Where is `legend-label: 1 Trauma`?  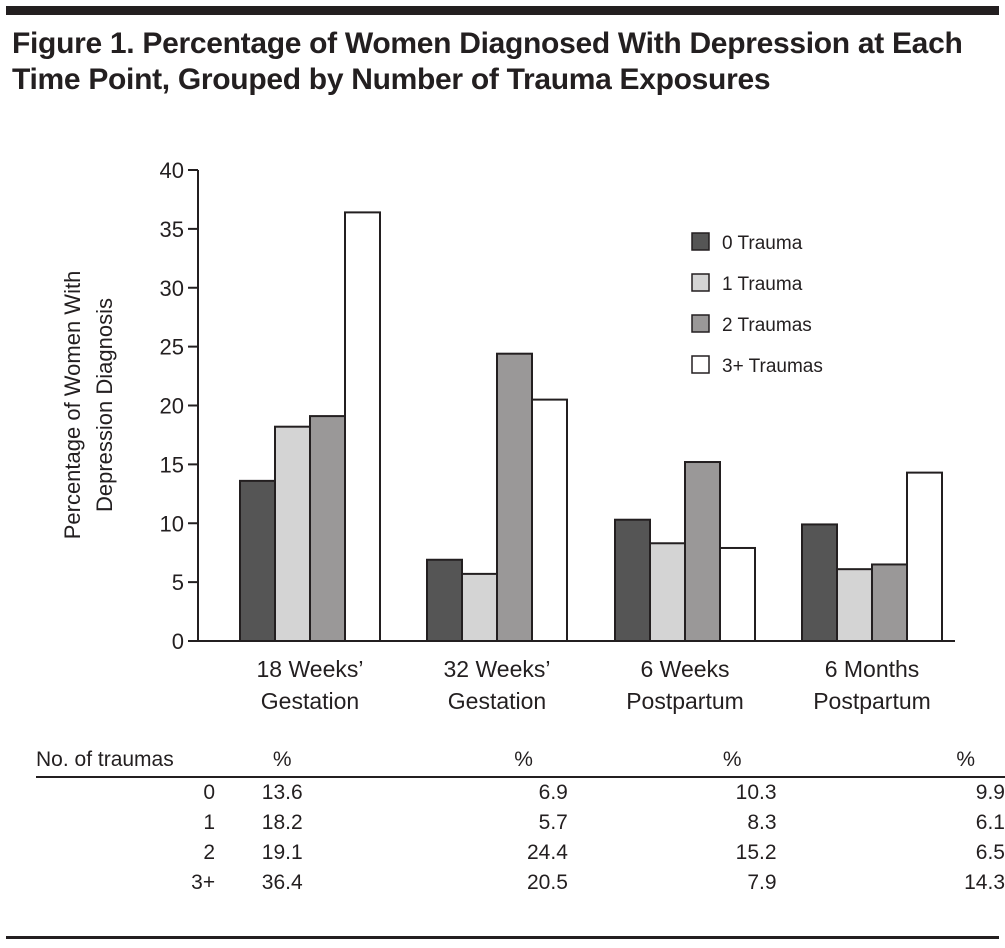
legend-label: 1 Trauma is located at coordinates (762, 284).